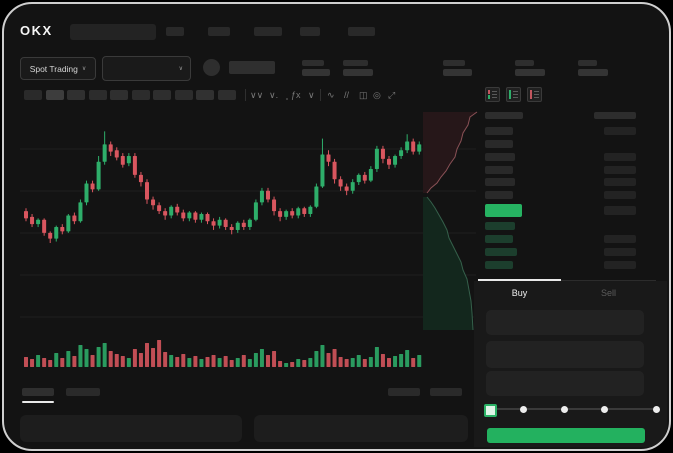 This screenshot has height=453, width=673. I want to click on settings-icon: ◎, so click(377, 95).